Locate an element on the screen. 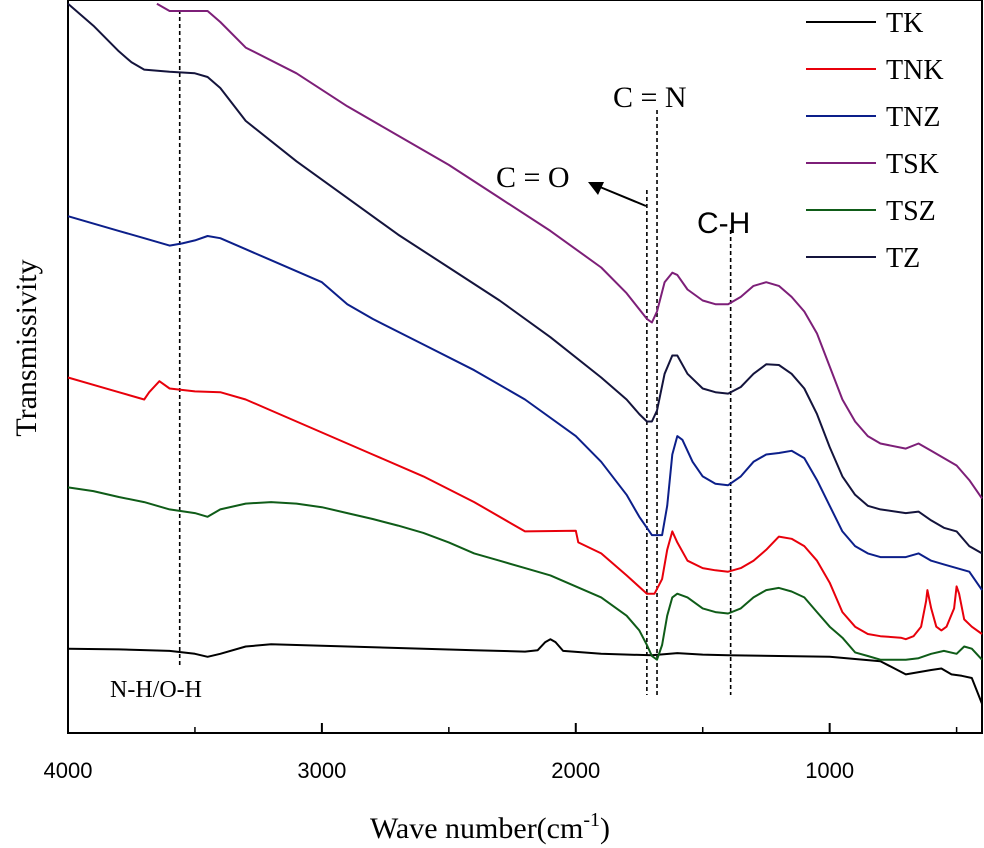  x-tick-label-1000: 1000 is located at coordinates (829, 770).